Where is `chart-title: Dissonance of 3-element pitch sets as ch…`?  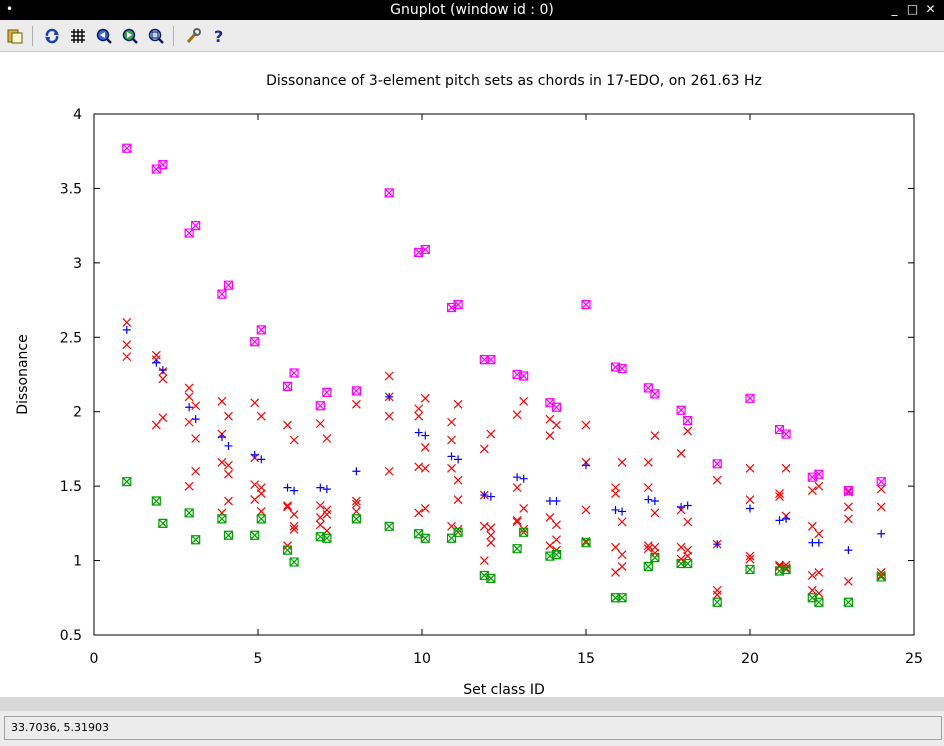
chart-title: Dissonance of 3-element pitch sets as ch… is located at coordinates (514, 81).